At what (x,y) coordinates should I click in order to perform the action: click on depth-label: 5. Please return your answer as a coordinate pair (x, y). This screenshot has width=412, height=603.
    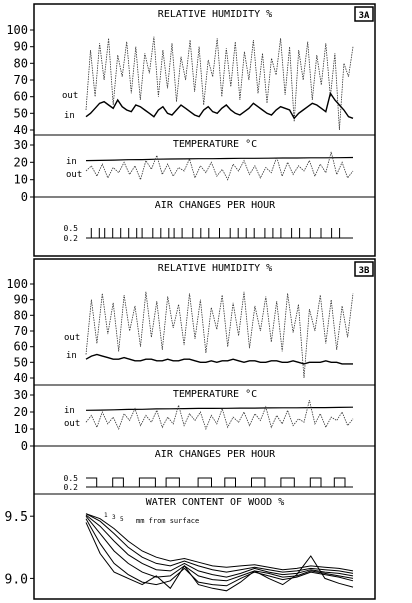
    Looking at the image, I should click on (122, 519).